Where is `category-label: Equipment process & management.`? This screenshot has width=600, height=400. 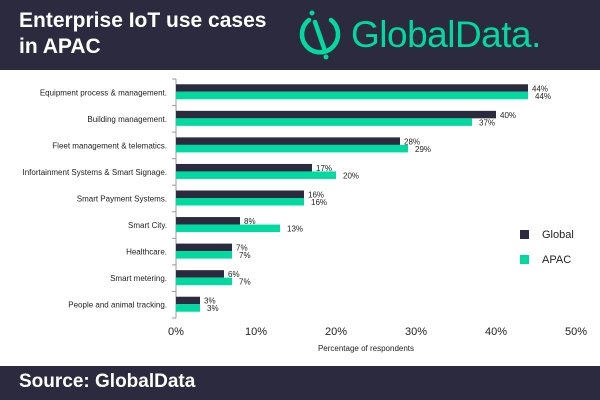
category-label: Equipment process & management. is located at coordinates (103, 92).